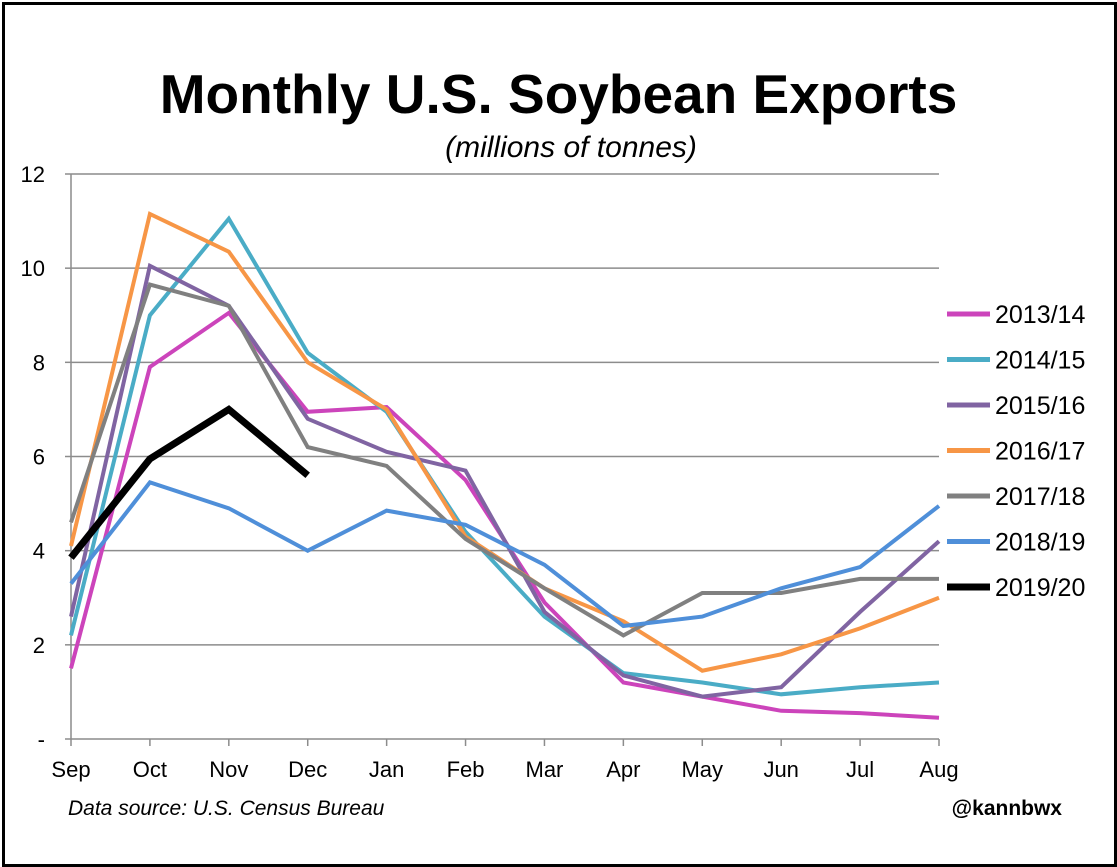  Describe the element at coordinates (228, 769) in the screenshot. I see `x-tick-label: Nov` at that location.